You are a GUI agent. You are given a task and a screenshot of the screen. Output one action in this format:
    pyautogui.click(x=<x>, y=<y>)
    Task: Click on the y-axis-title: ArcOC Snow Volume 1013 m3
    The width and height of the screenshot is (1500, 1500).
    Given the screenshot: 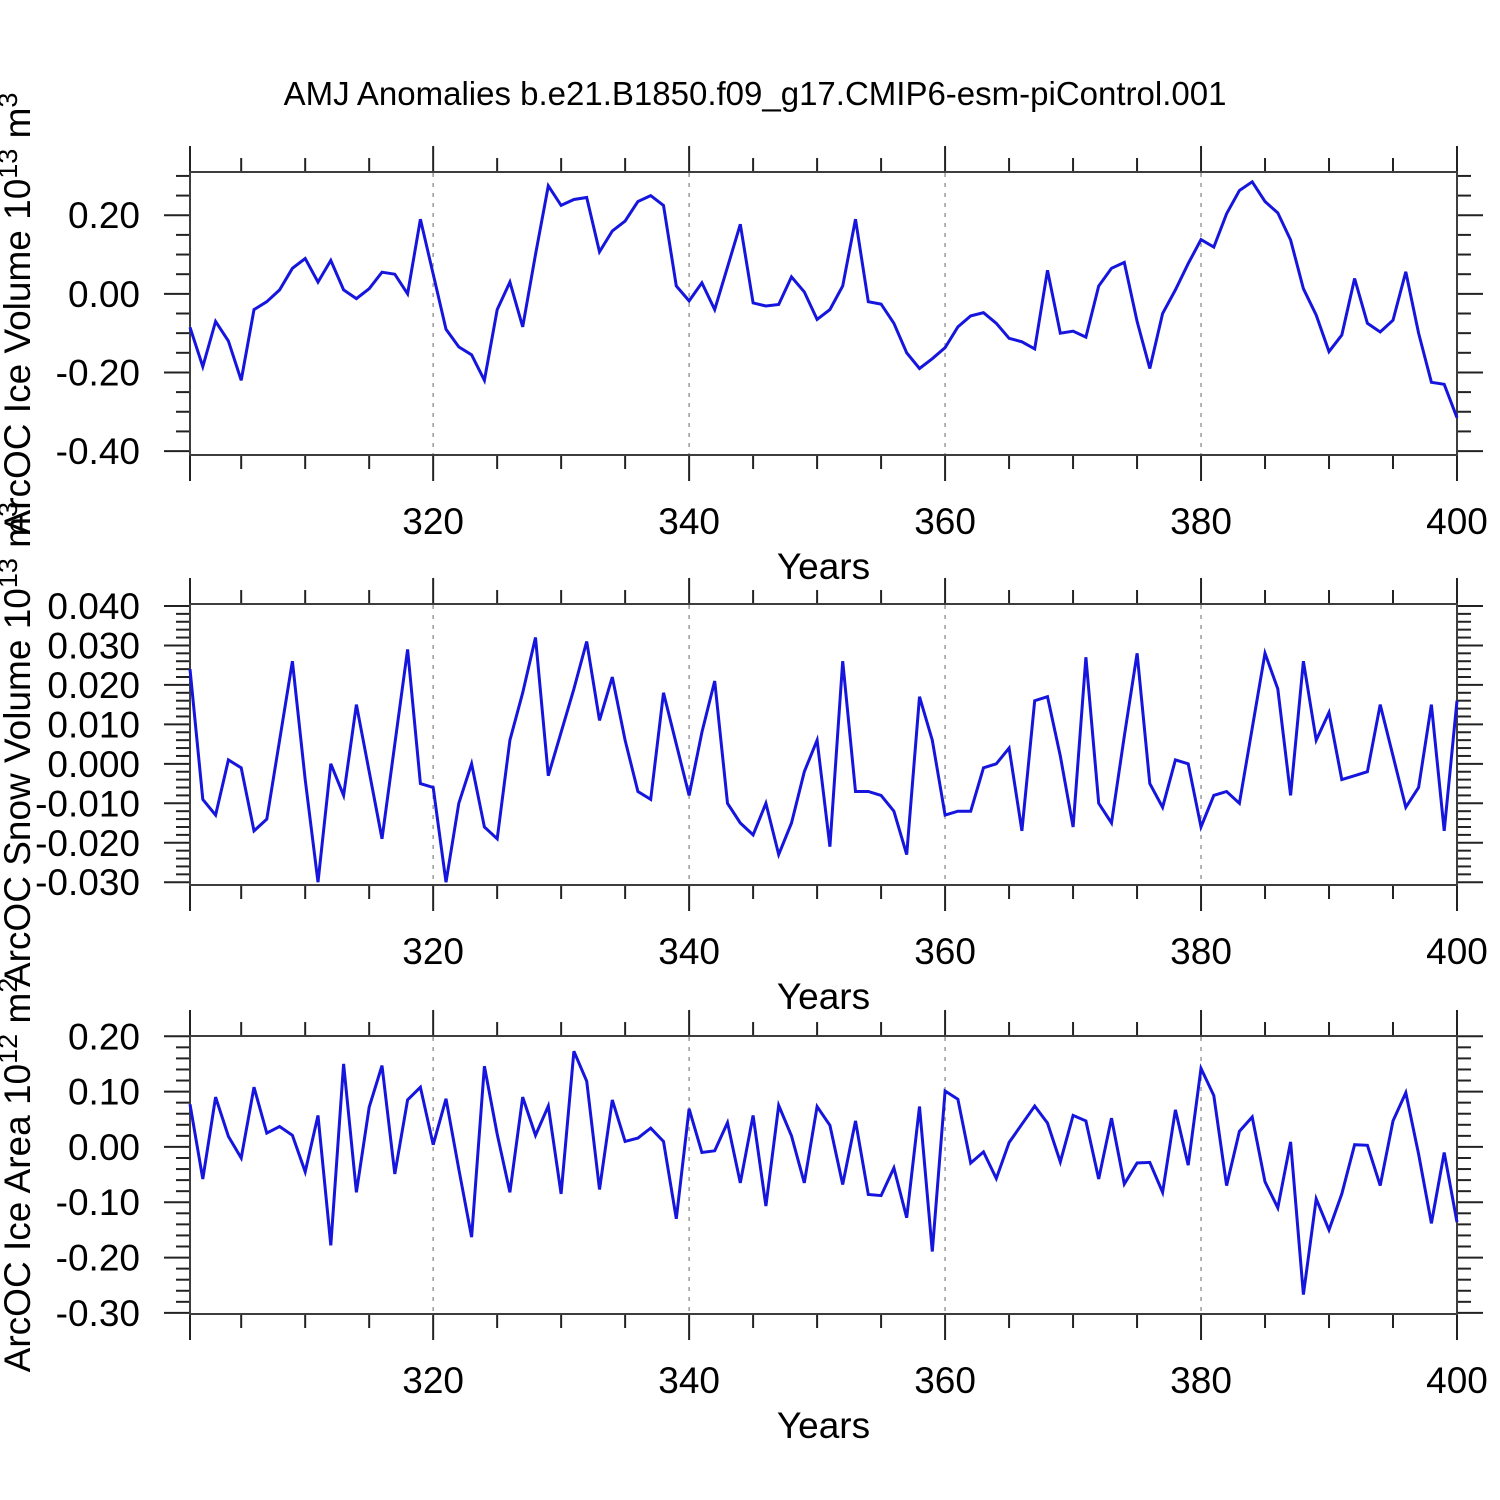 What is the action you would take?
    pyautogui.click(x=19, y=744)
    